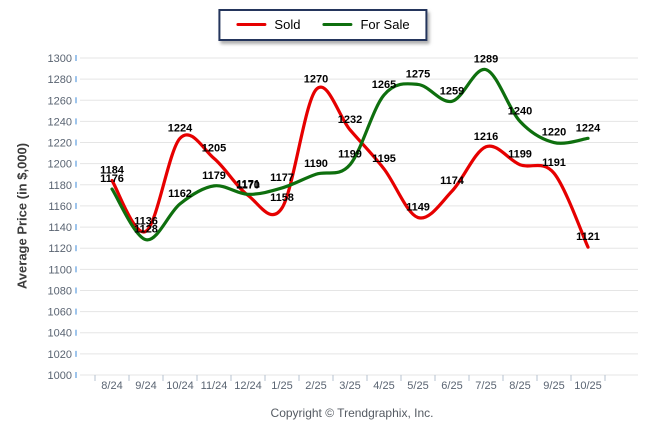 The image size is (646, 434). Describe the element at coordinates (251, 24) in the screenshot. I see `sold-line-icon` at that location.